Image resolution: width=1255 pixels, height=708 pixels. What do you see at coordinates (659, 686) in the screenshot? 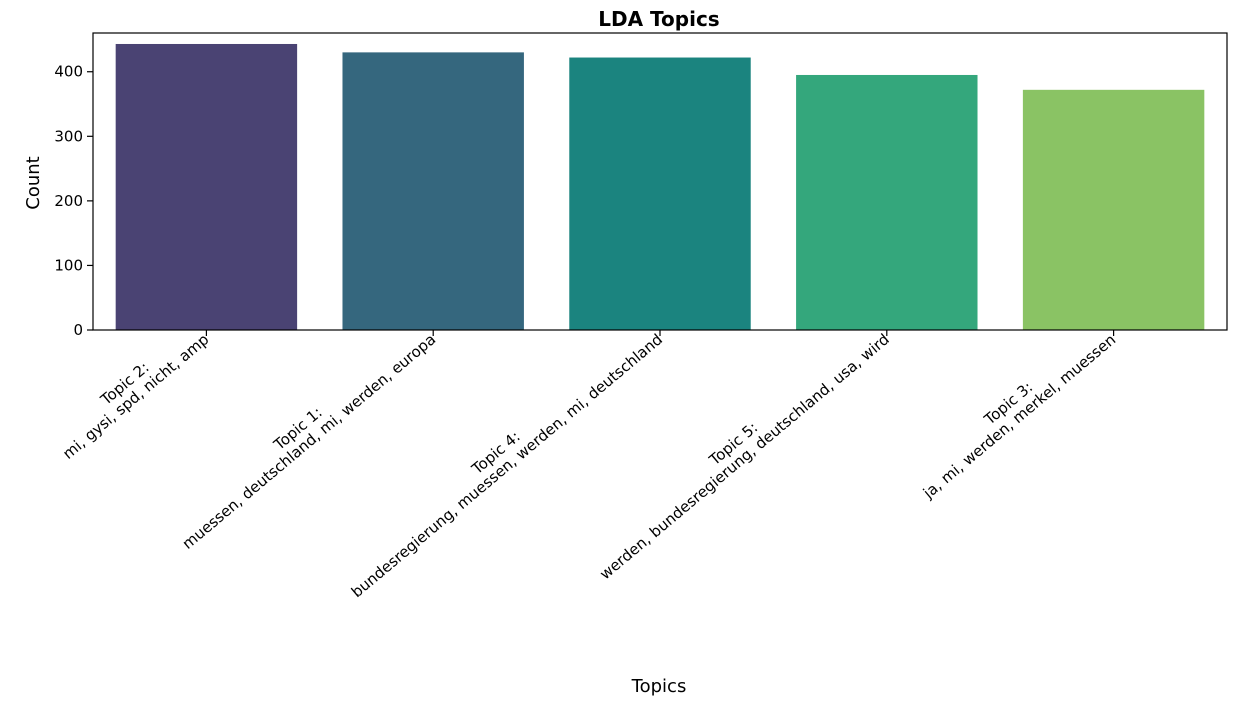
I see `x-axis-label: Topics` at bounding box center [659, 686].